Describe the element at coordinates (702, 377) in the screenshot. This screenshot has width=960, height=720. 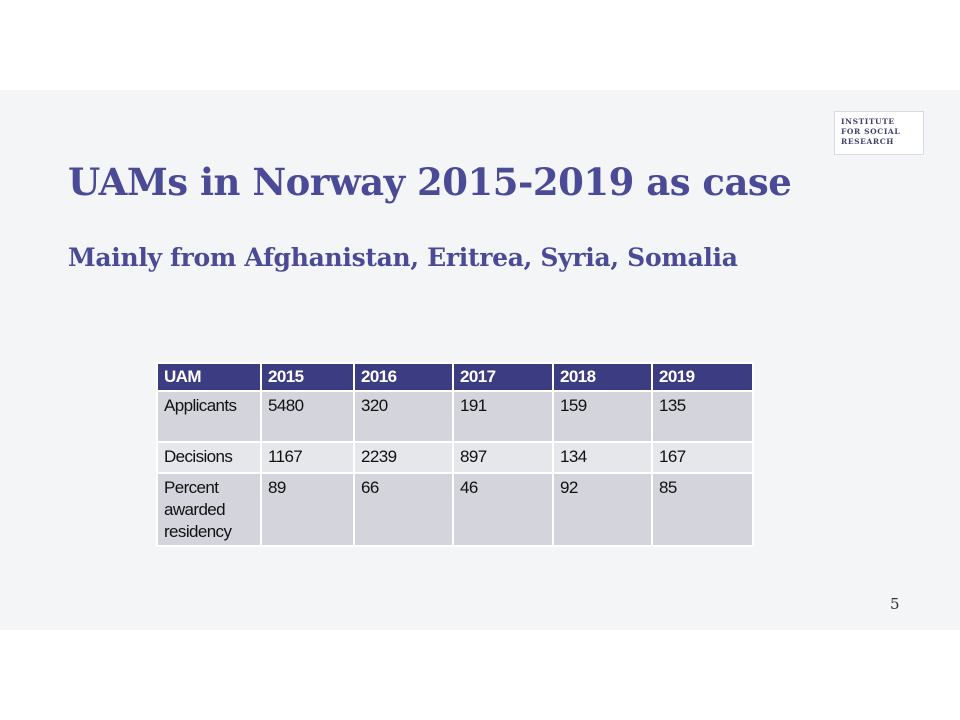
I see `header-cell: 2019` at that location.